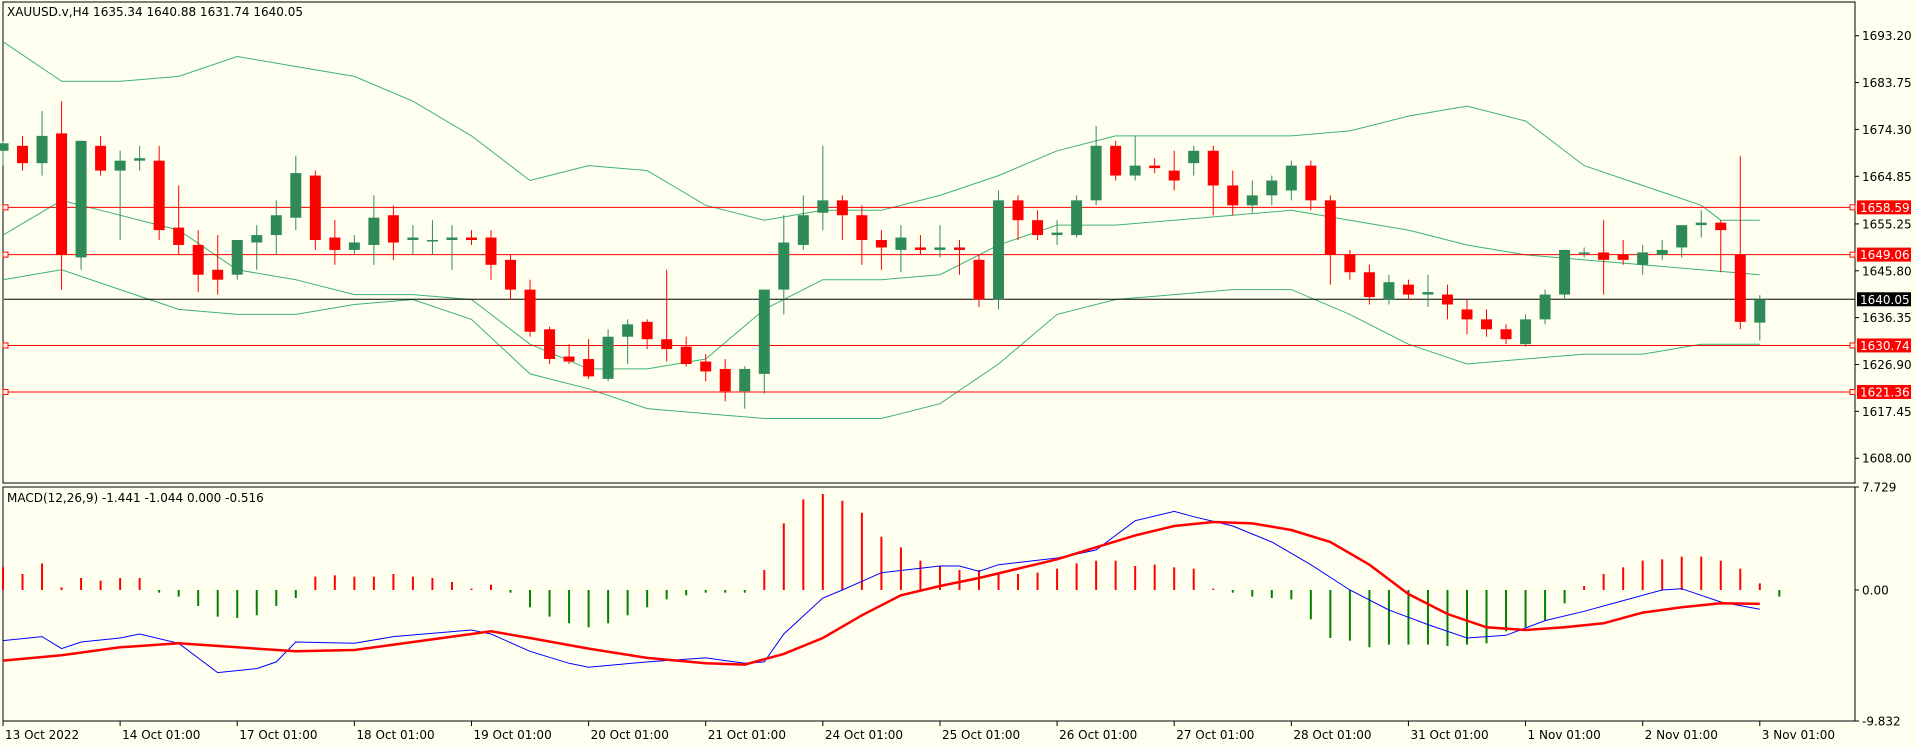 This screenshot has width=1916, height=747. What do you see at coordinates (161, 735) in the screenshot?
I see `time-axis-label: 14 Oct 01:00` at bounding box center [161, 735].